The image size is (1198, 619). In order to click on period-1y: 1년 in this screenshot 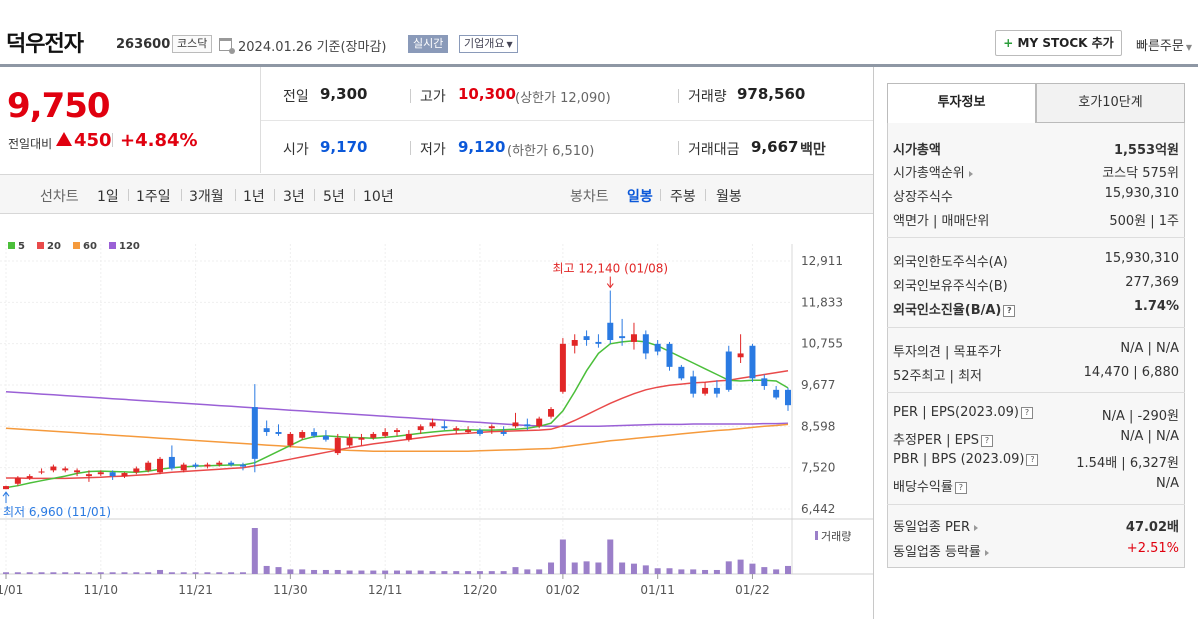, I will do `click(254, 197)`.